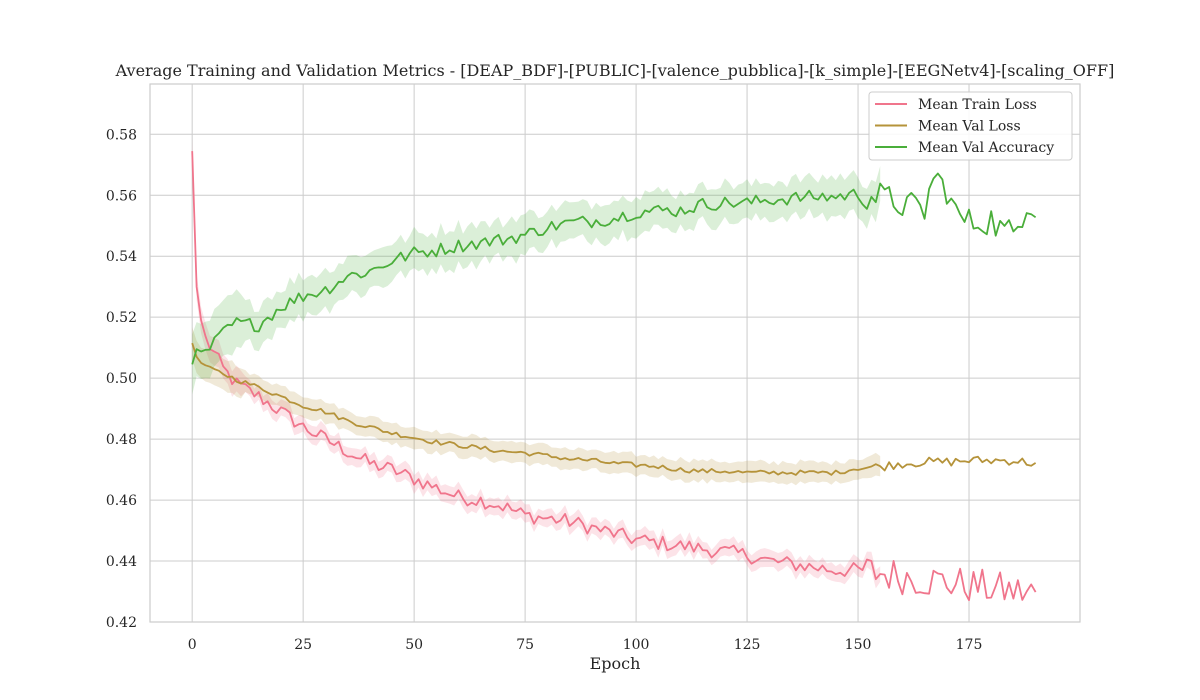 The height and width of the screenshot is (700, 1200). I want to click on legend-label: Mean Val Loss, so click(969, 127).